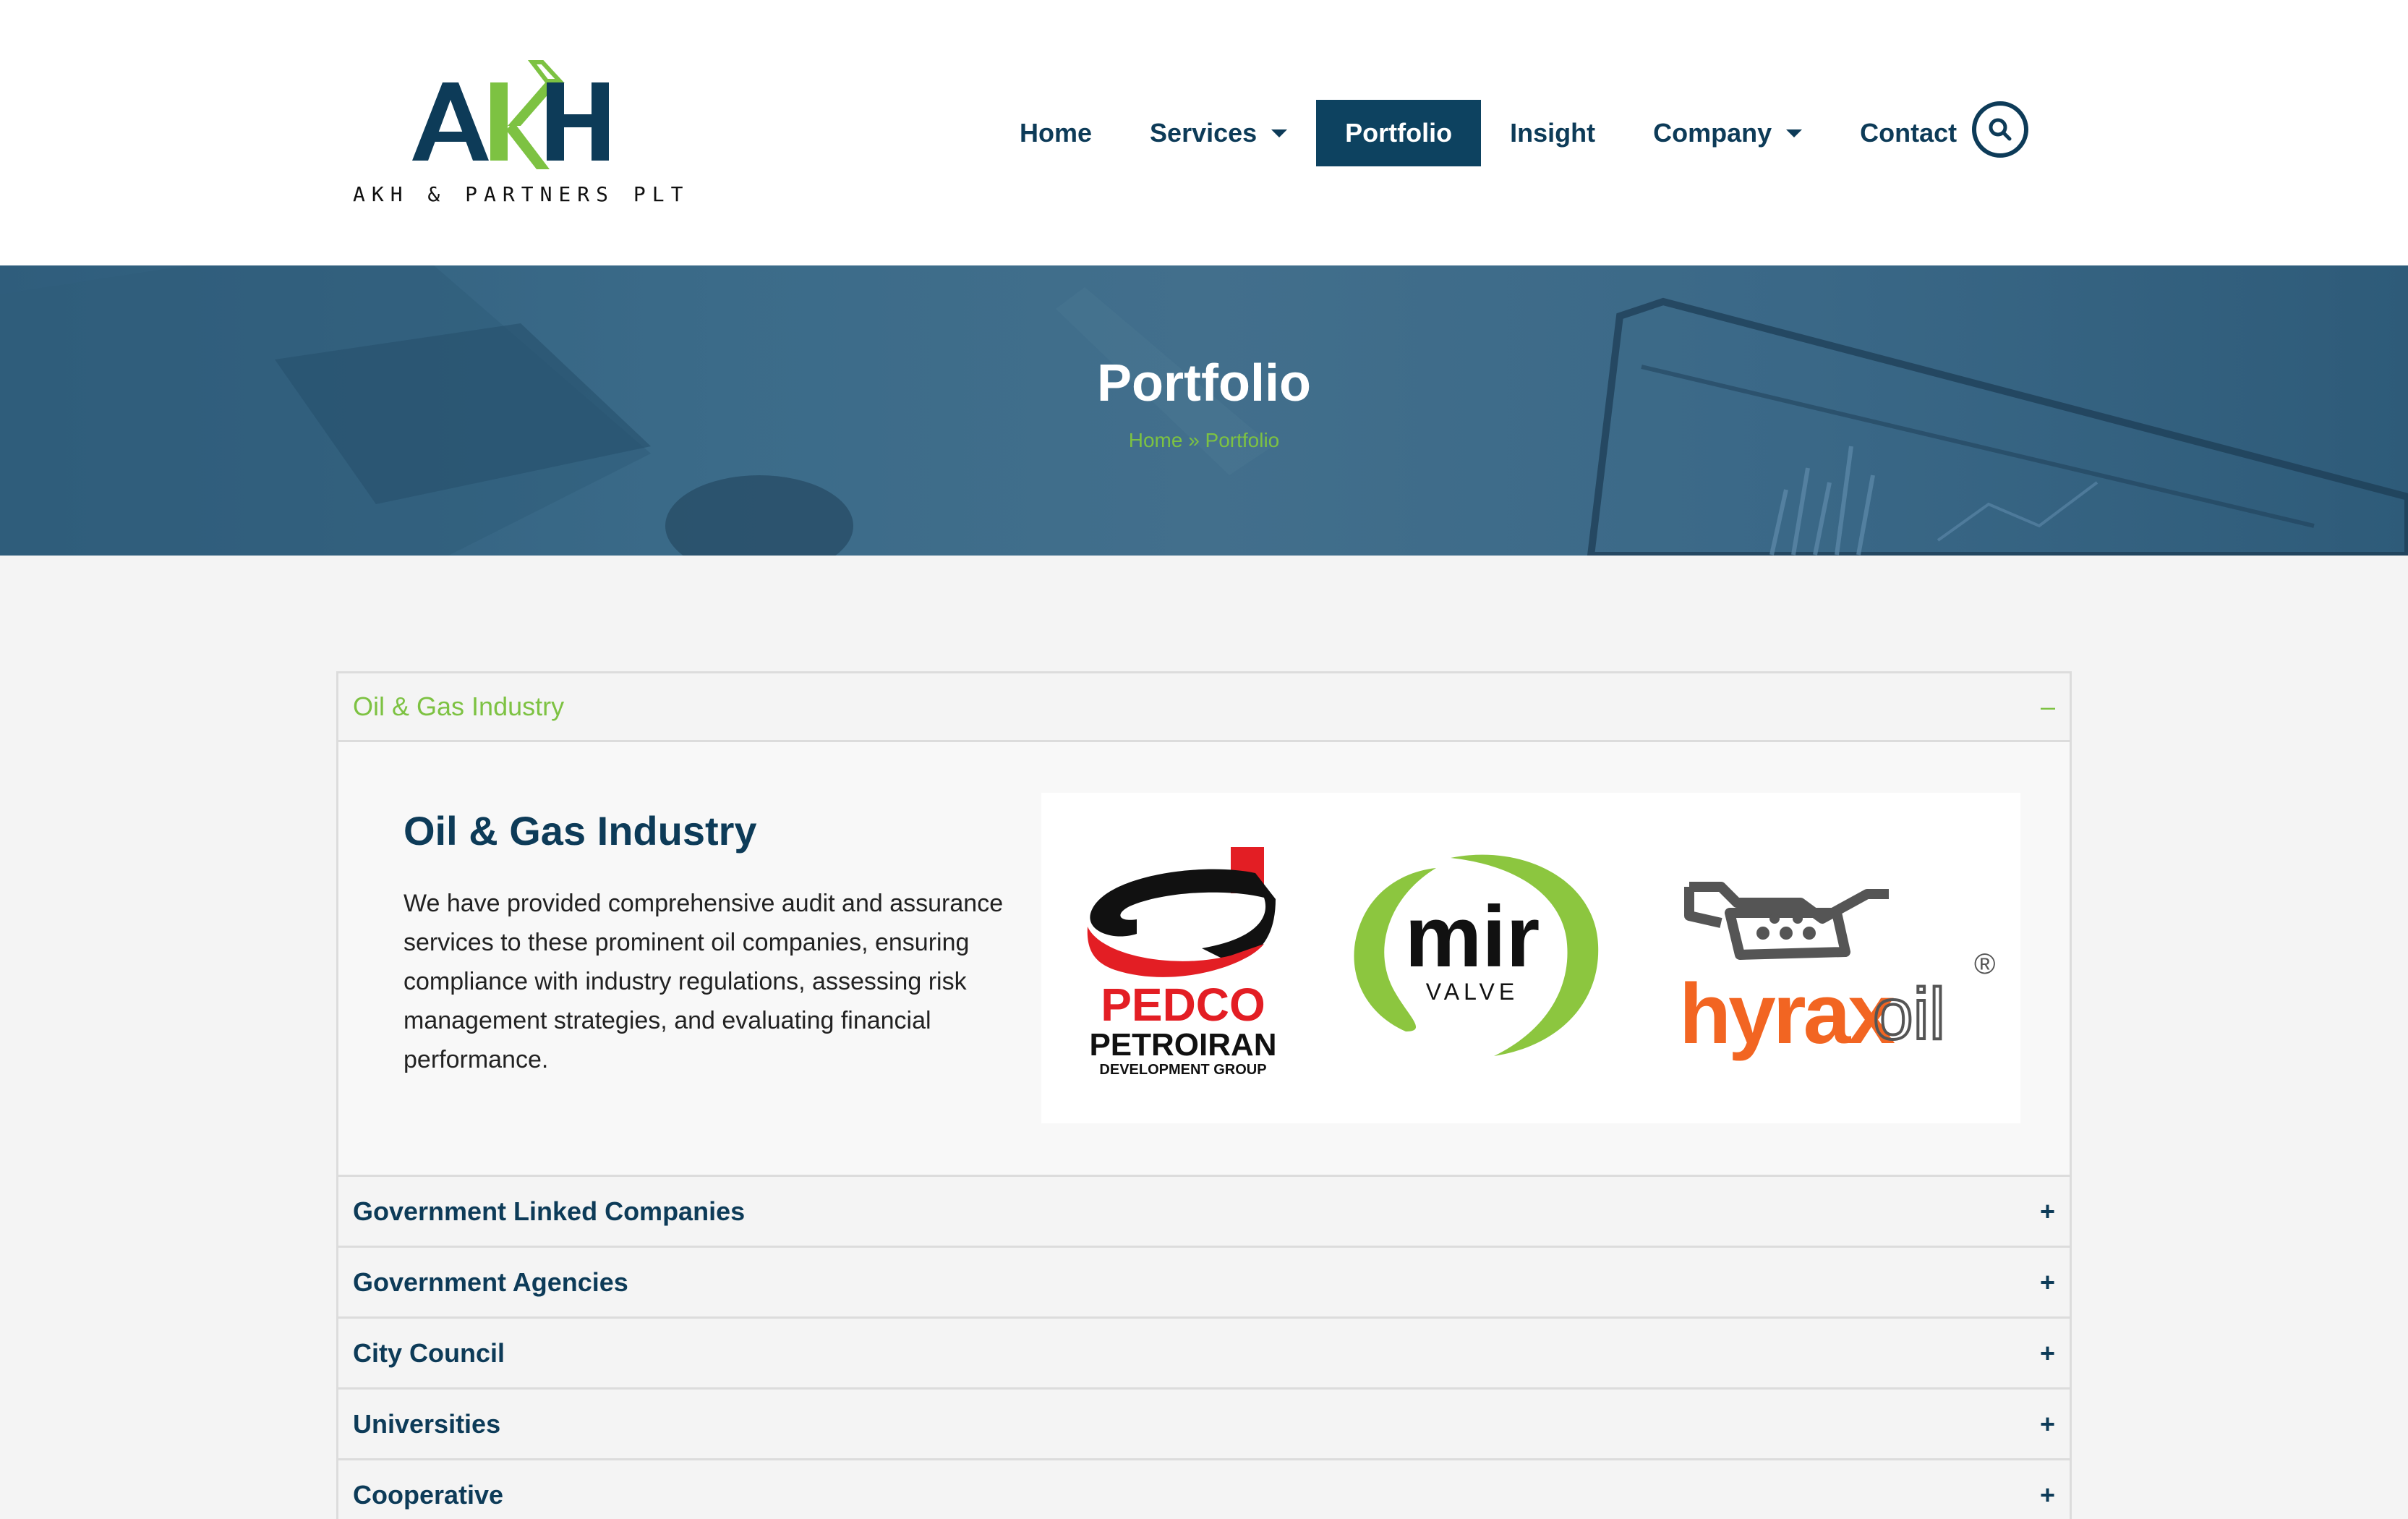 Image resolution: width=2408 pixels, height=1519 pixels. What do you see at coordinates (1984, 964) in the screenshot?
I see `hyrax-mark: ®` at bounding box center [1984, 964].